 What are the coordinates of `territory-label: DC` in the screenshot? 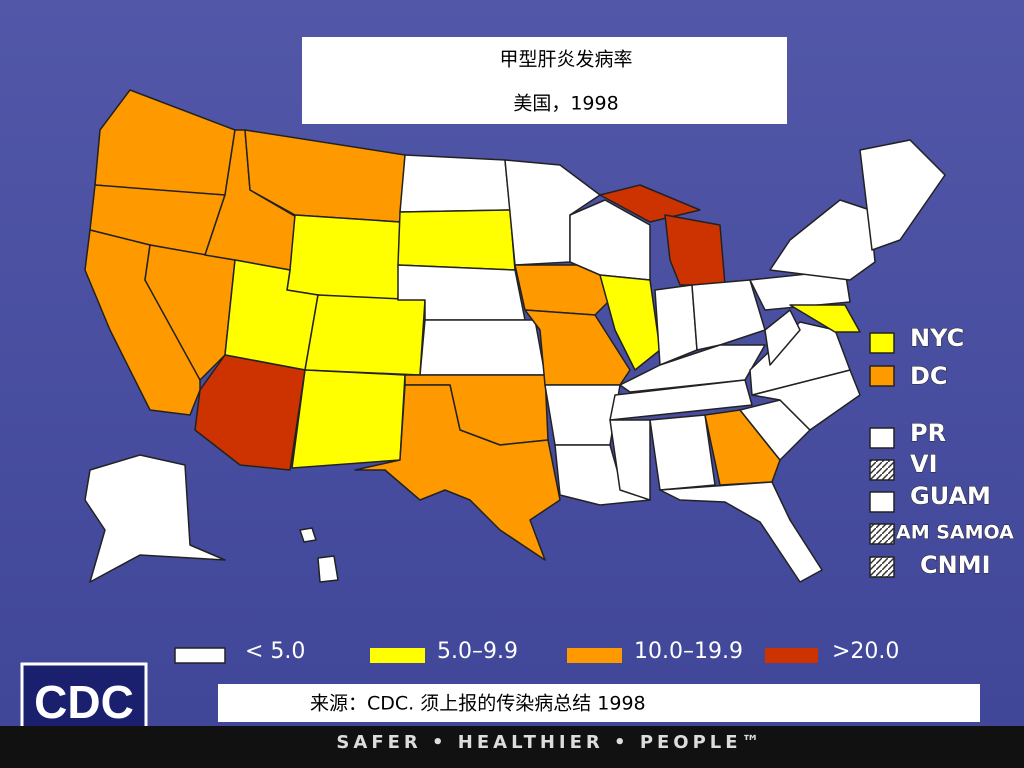 It's located at (929, 376).